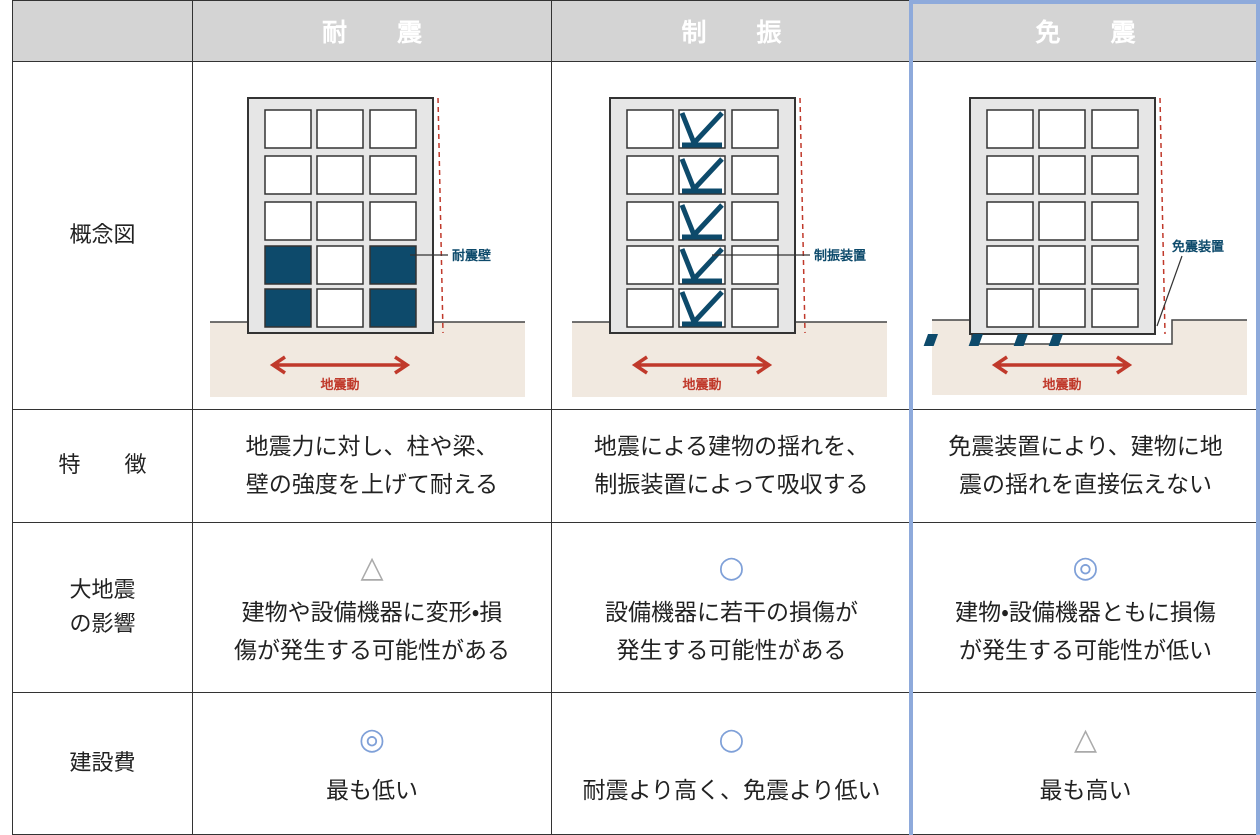  I want to click on row-label: 大地震 の影響, so click(102, 608).